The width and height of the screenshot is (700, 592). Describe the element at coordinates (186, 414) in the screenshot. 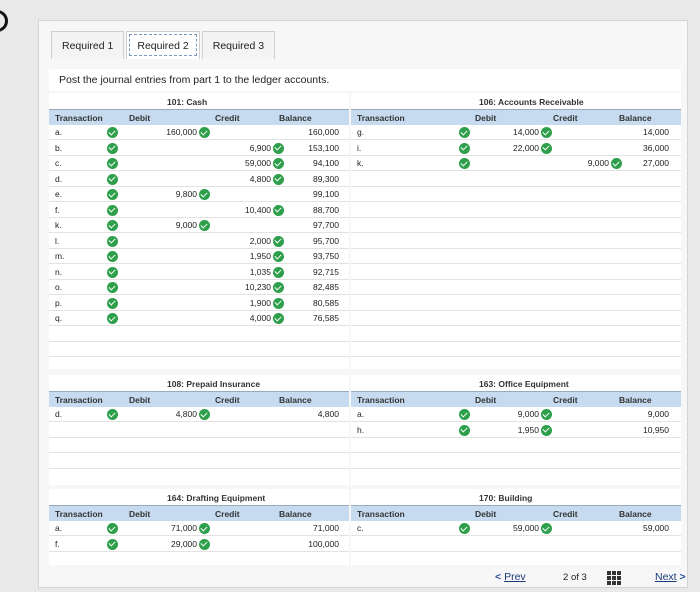

I see `debit-cell: 4,800` at that location.